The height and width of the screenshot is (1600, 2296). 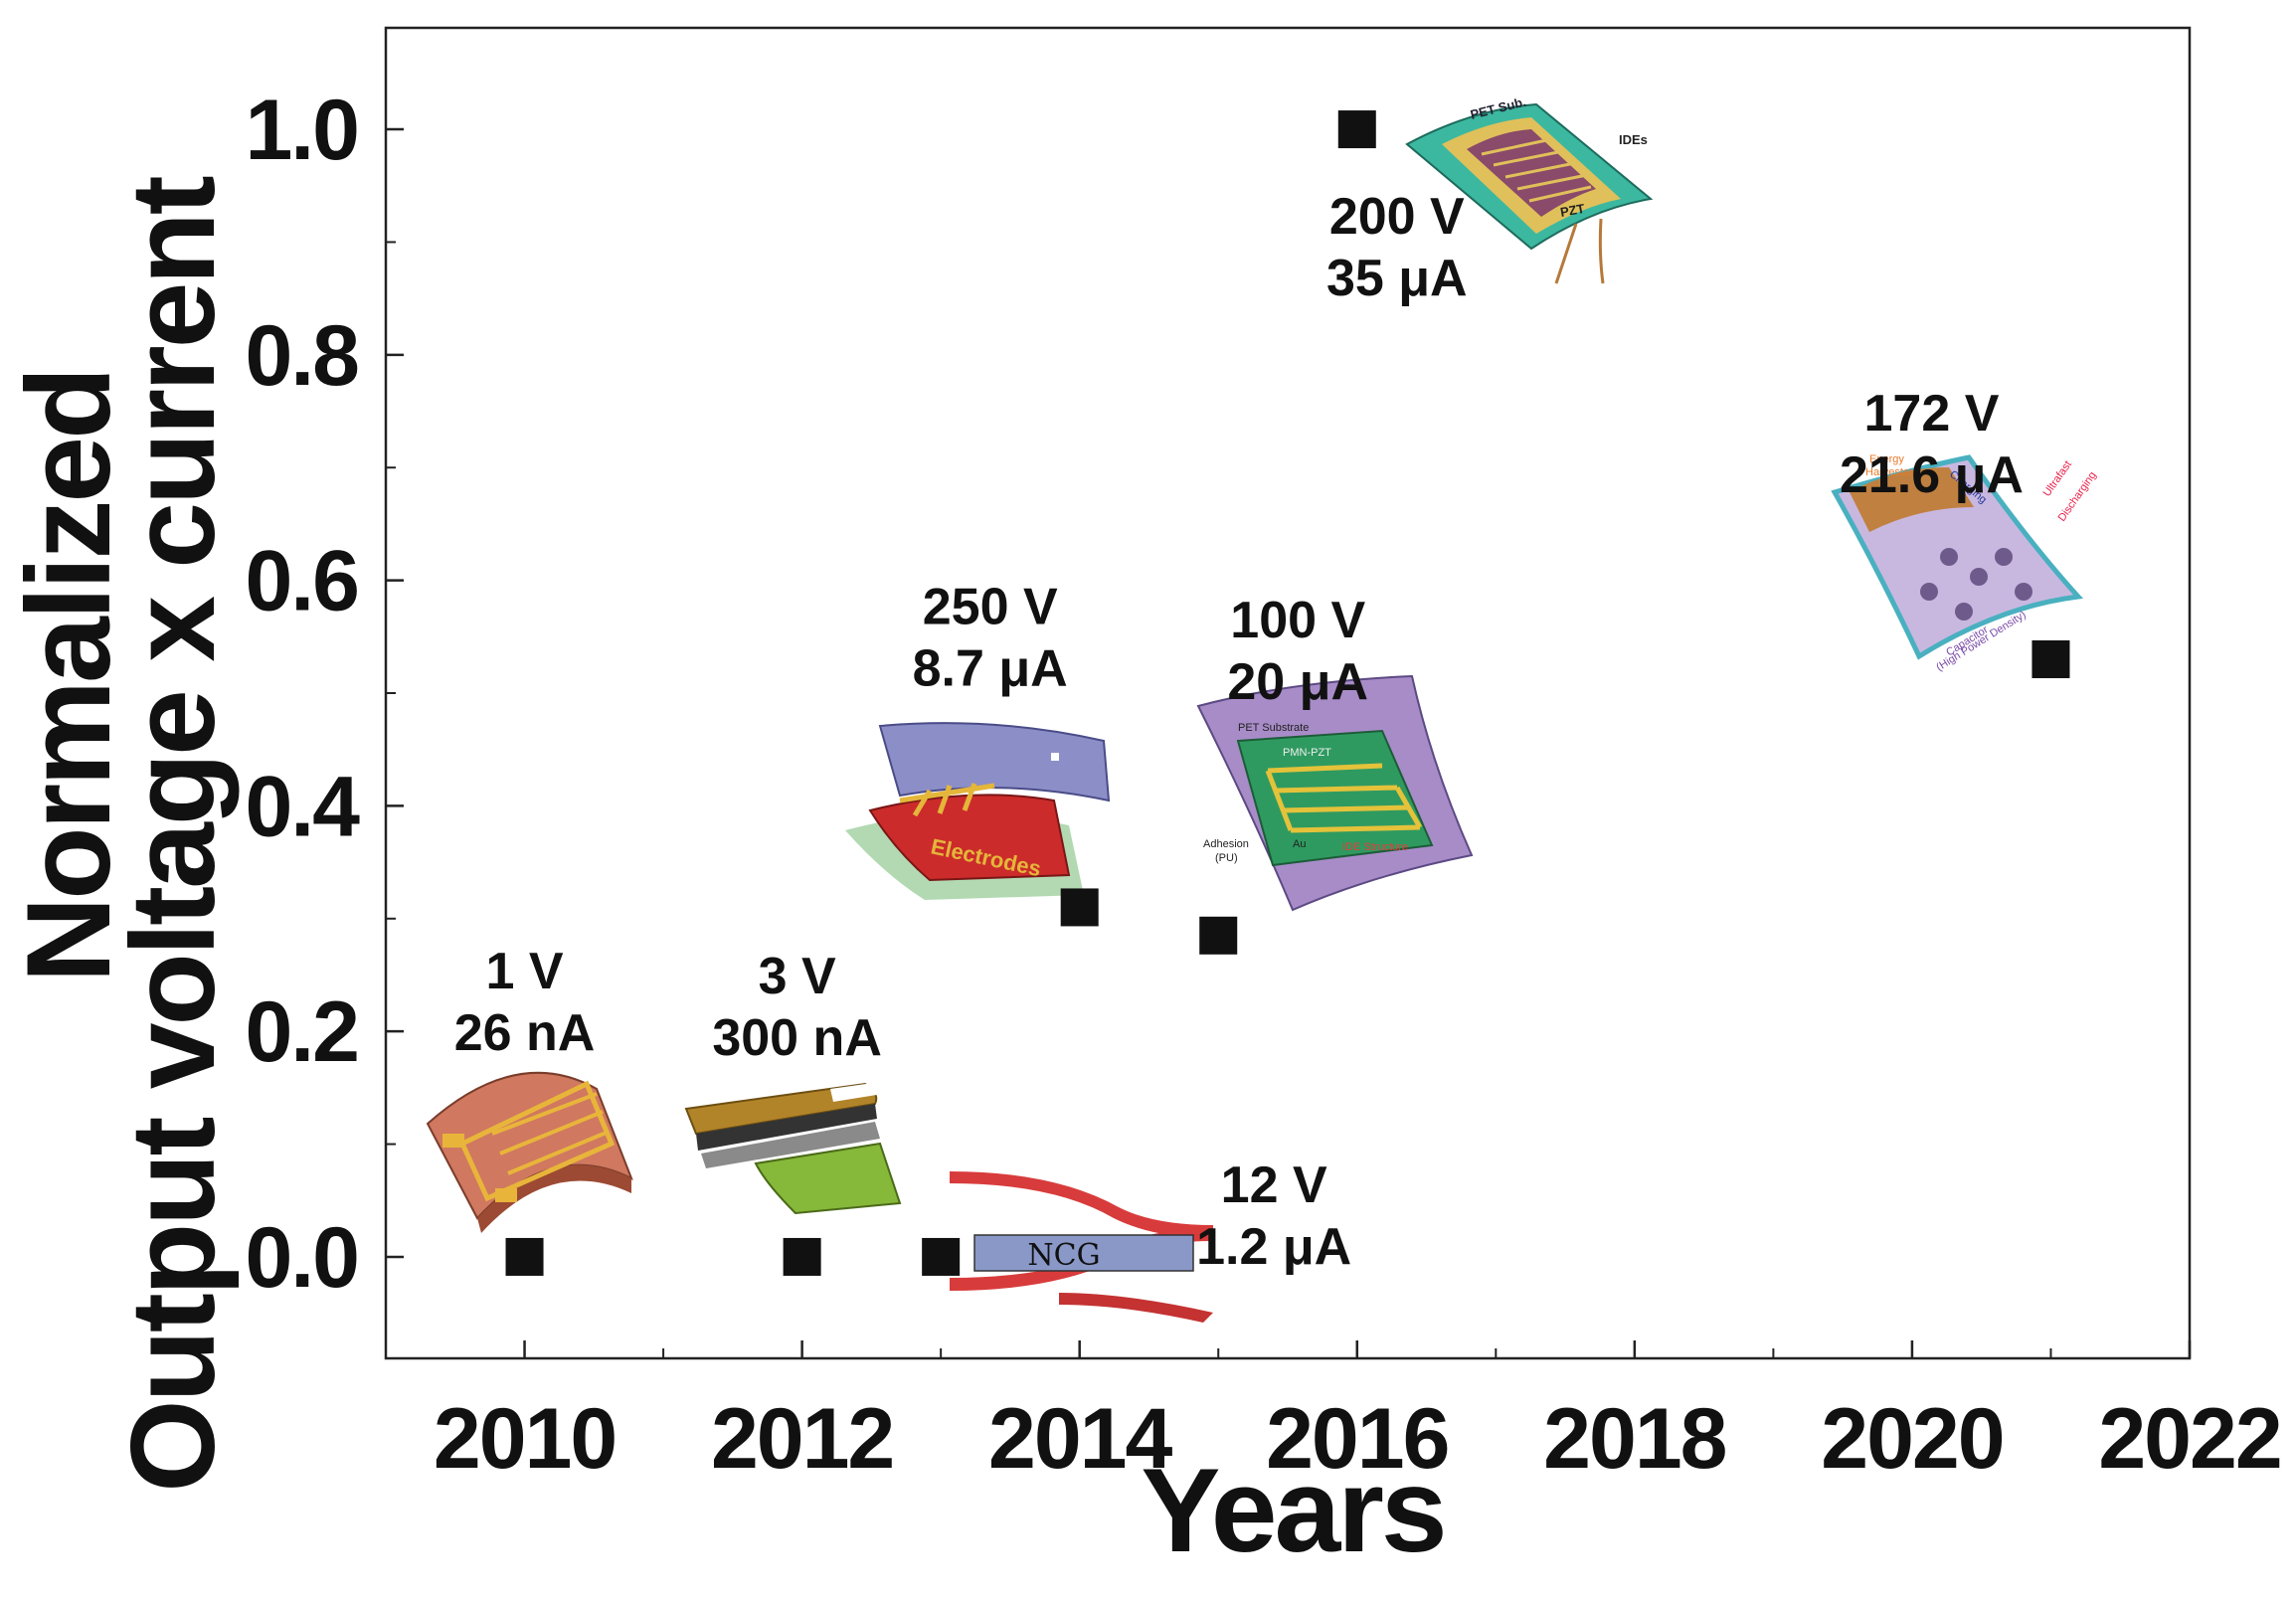 I want to click on data-point-2015, so click(x=1218, y=935).